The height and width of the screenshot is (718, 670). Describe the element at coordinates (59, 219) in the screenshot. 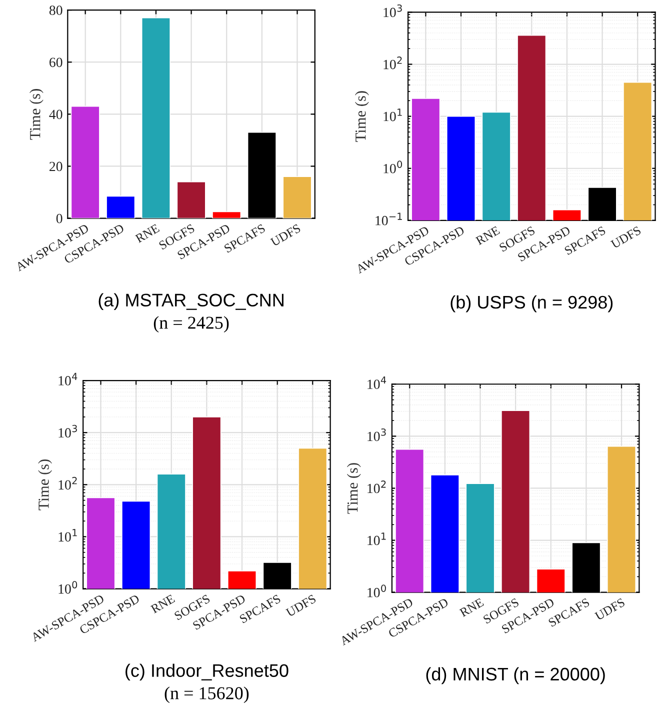

I see `y-tick-label: 0` at that location.